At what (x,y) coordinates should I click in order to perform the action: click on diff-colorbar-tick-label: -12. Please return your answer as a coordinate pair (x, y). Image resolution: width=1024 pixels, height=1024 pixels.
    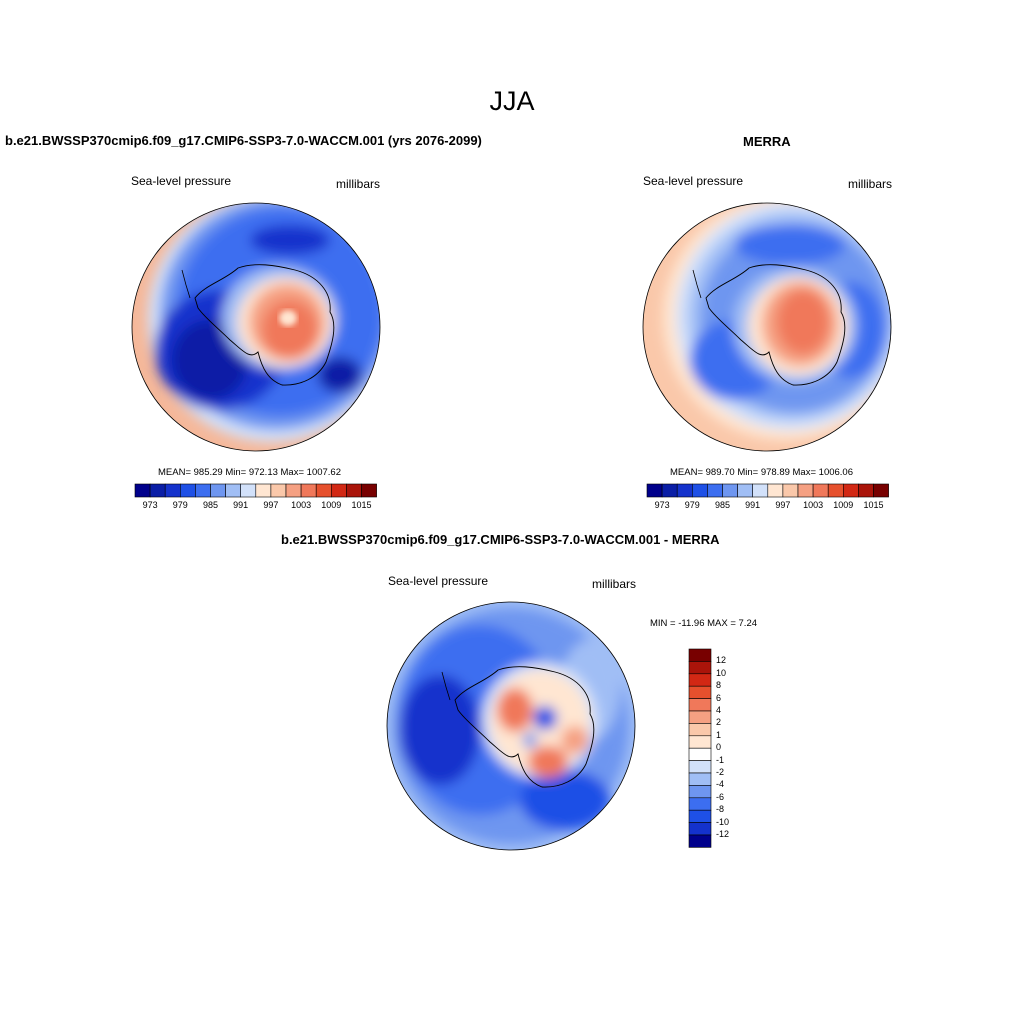
    Looking at the image, I should click on (723, 834).